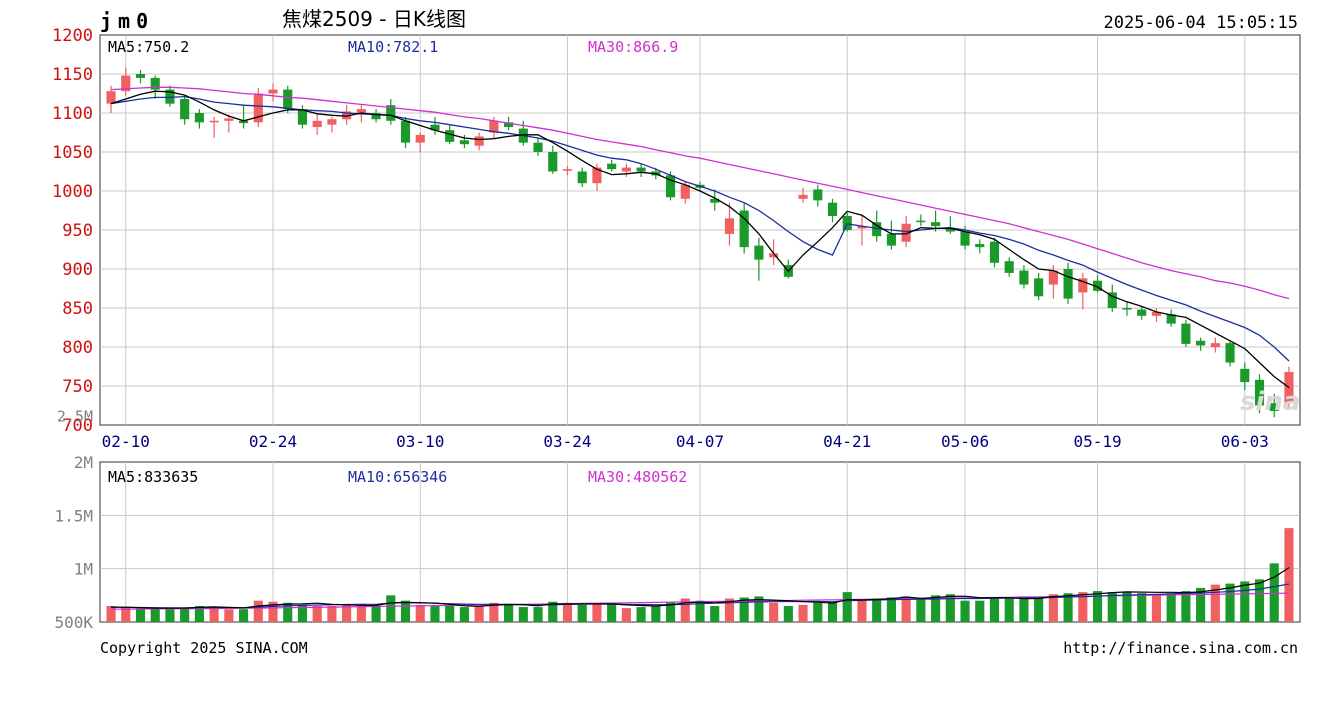 The width and height of the screenshot is (1320, 720). What do you see at coordinates (72, 114) in the screenshot?
I see `price-tick-label: 1100` at bounding box center [72, 114].